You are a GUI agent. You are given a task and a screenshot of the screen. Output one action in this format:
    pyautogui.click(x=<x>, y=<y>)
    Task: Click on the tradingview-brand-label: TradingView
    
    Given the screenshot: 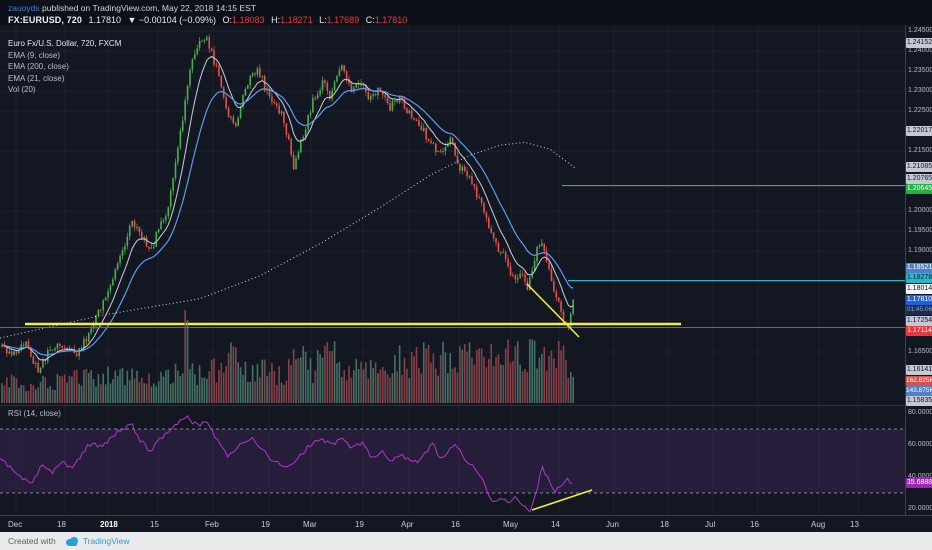 What is the action you would take?
    pyautogui.click(x=106, y=541)
    